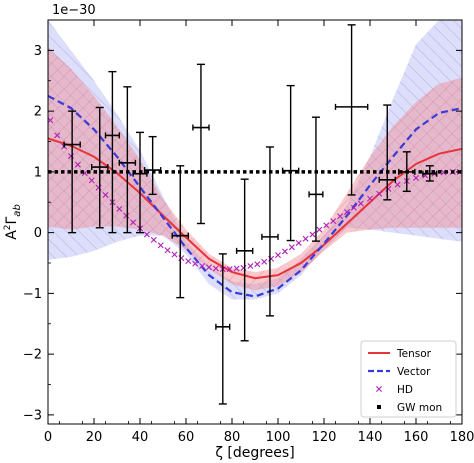 This screenshot has width=474, height=463. I want to click on y-tick-label: 1, so click(38, 172).